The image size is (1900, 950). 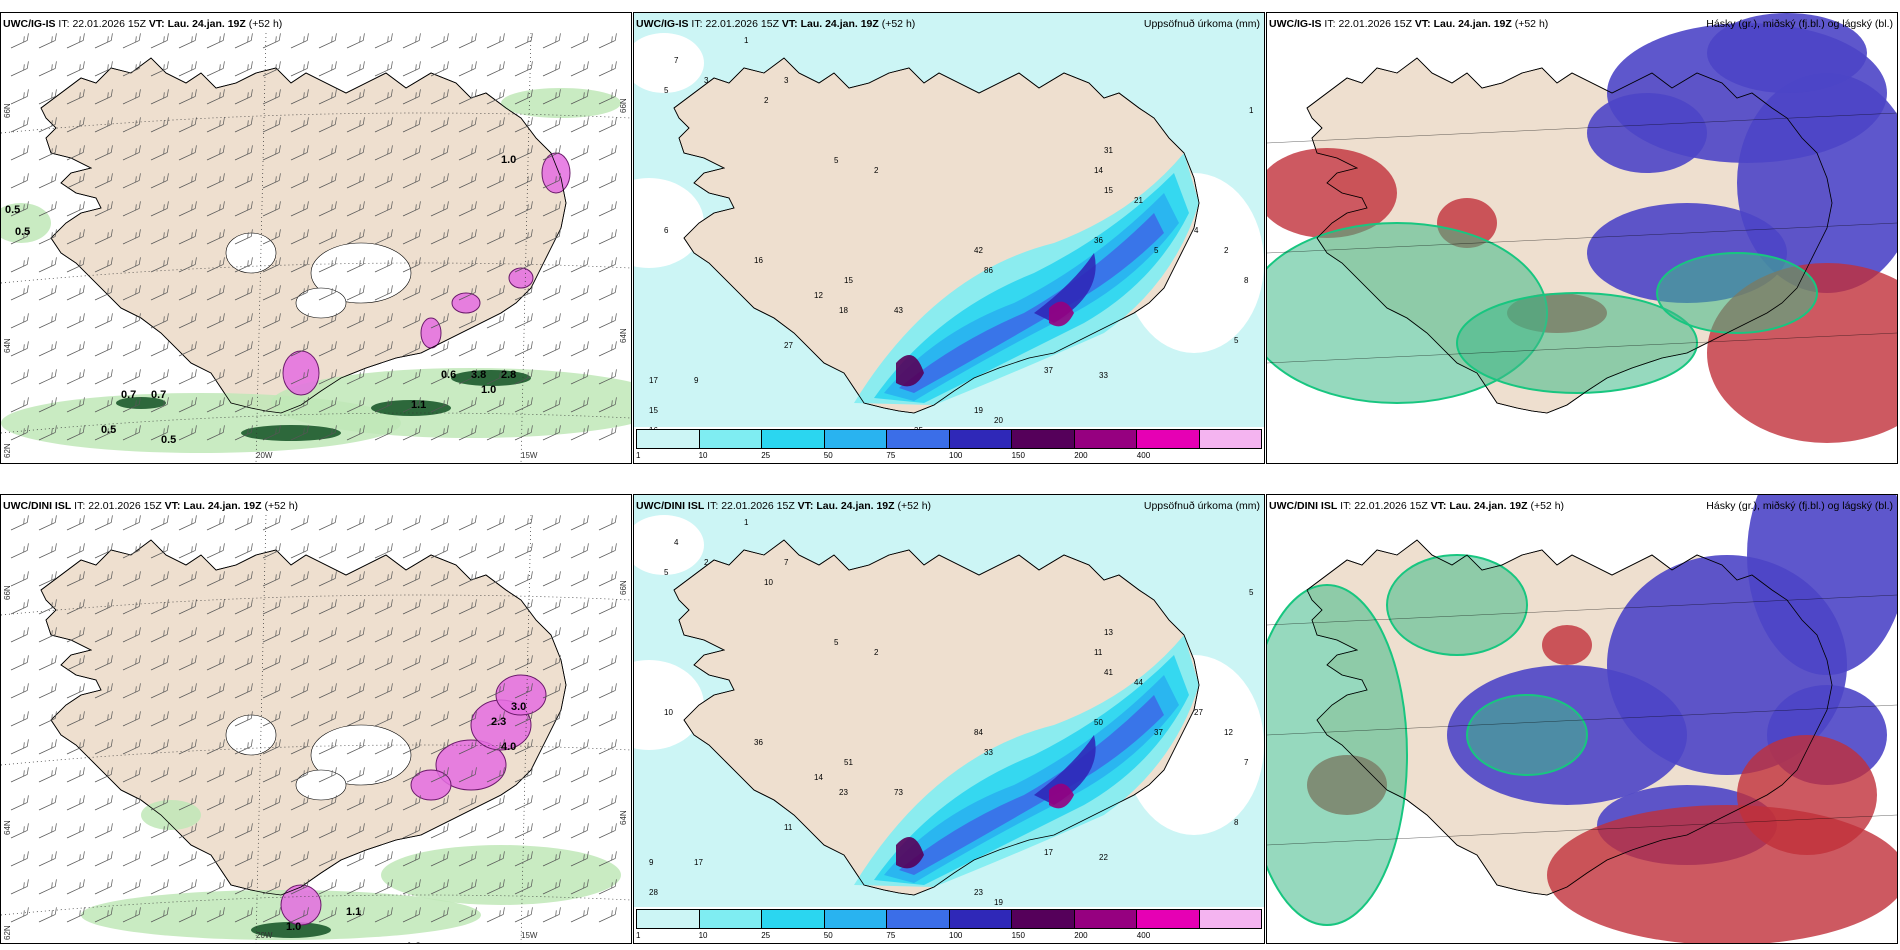 I want to click on precip-value: 1, so click(x=1251, y=110).